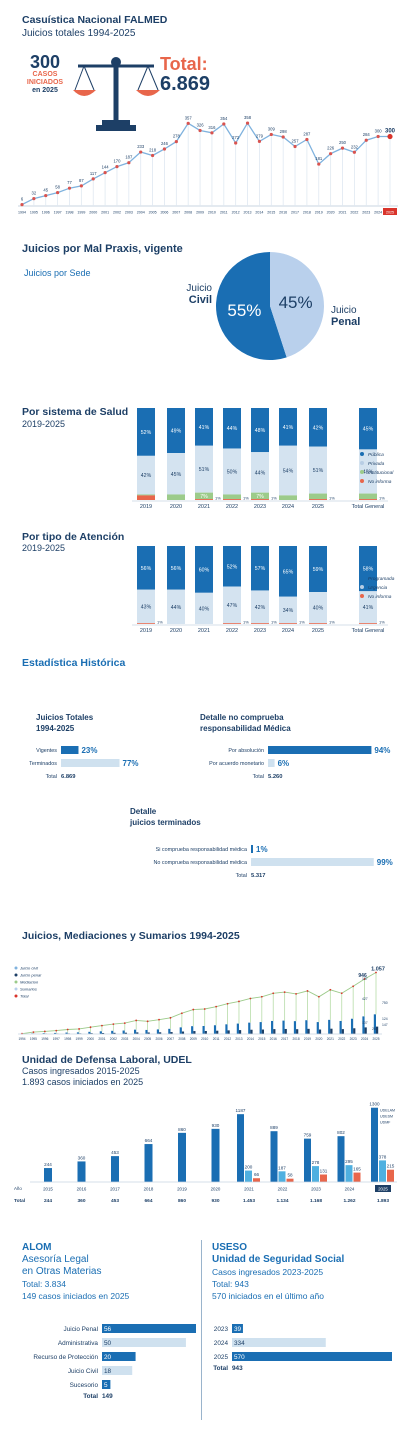 This screenshot has width=415, height=1440. Describe the element at coordinates (29, 982) in the screenshot. I see `legend-label: Mediacion` at that location.